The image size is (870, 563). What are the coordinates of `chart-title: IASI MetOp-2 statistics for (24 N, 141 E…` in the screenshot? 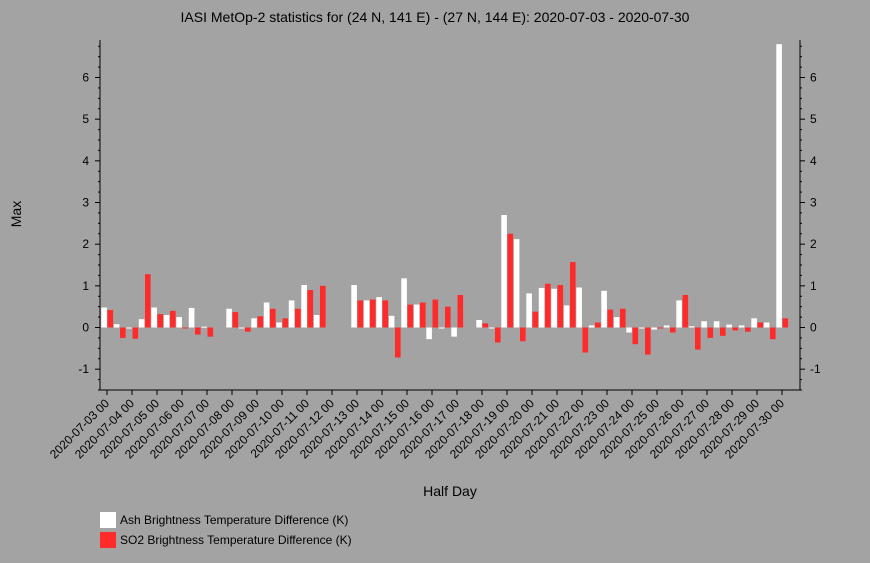 It's located at (435, 17).